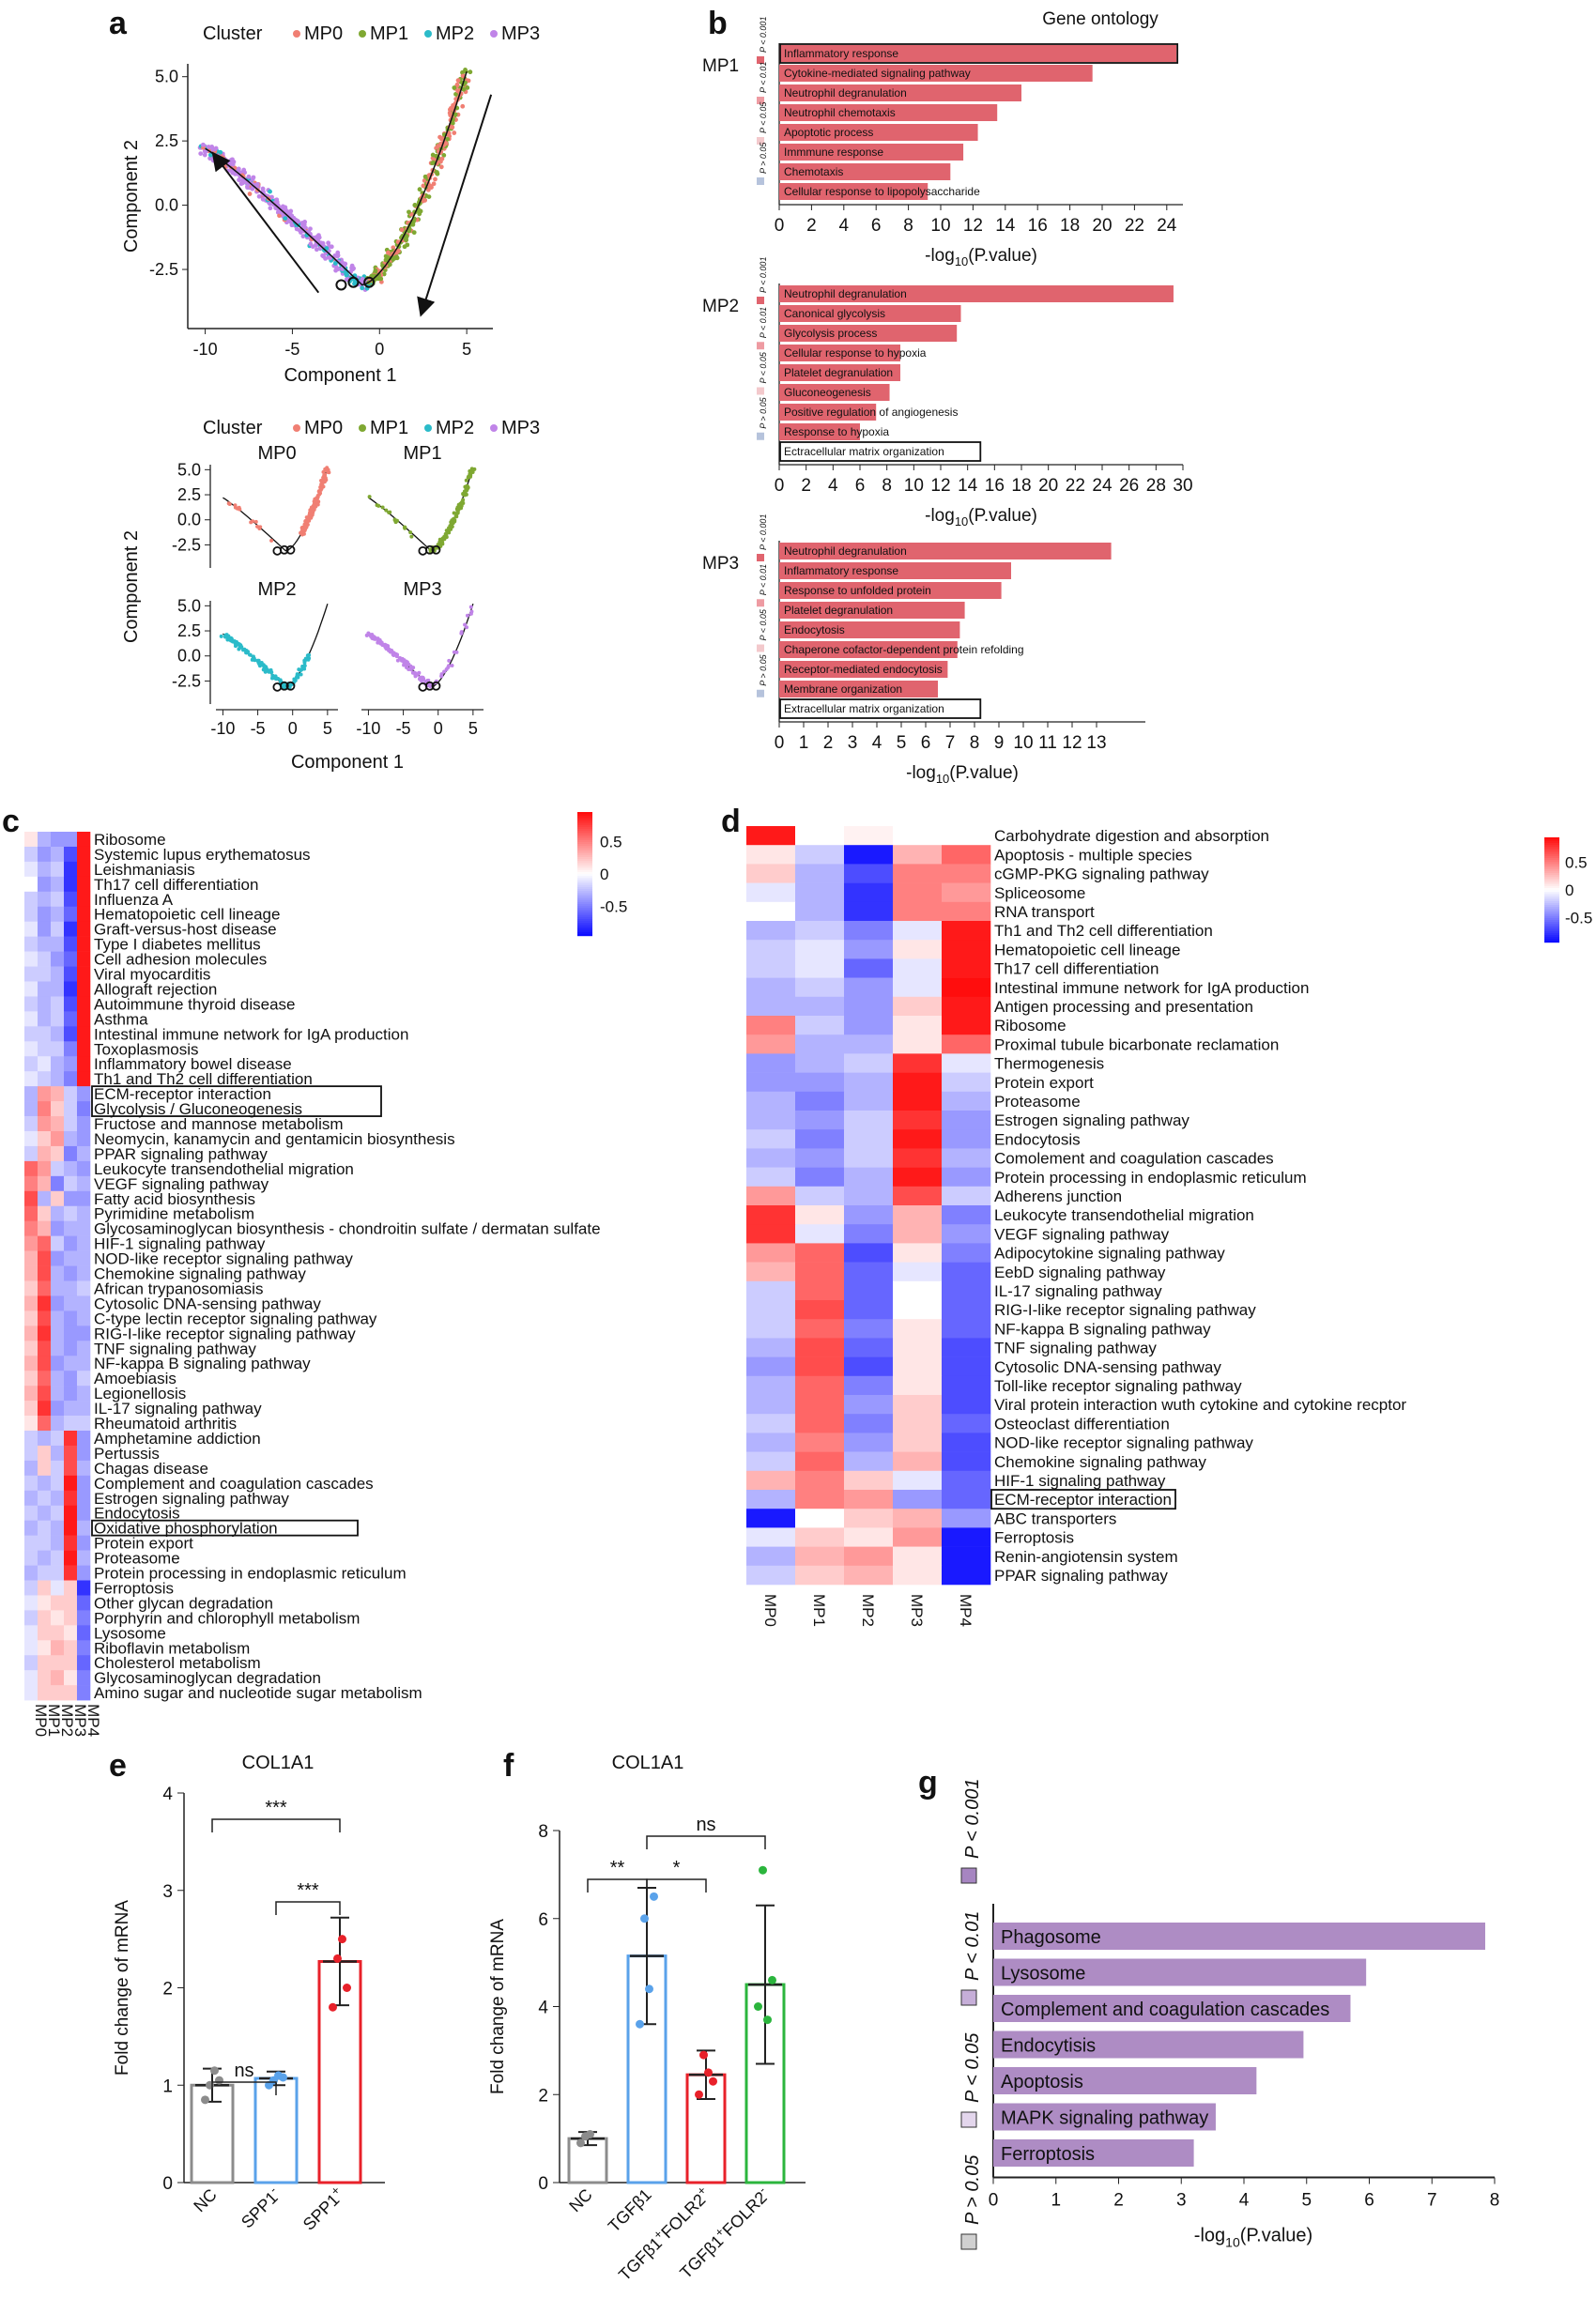 The image size is (1596, 2314). What do you see at coordinates (227, 1618) in the screenshot?
I see `row-label: Porphyrin and chlorophyll metabolism` at bounding box center [227, 1618].